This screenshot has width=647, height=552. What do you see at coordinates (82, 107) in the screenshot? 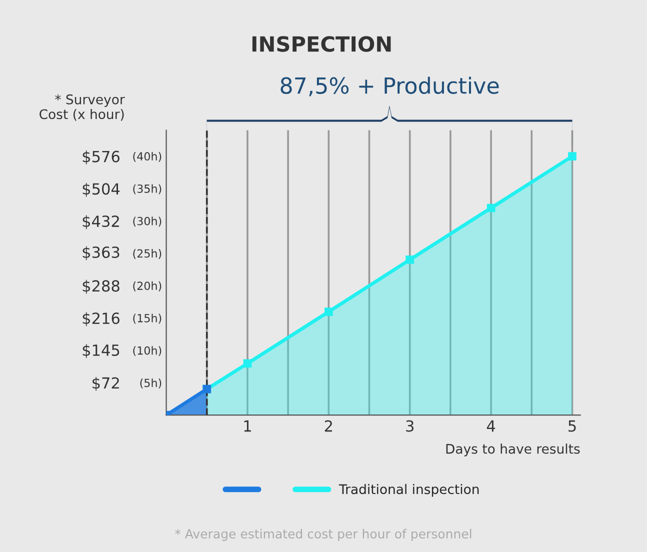
I see `y-axis-title: * Surveyor Cost (x hour)` at bounding box center [82, 107].